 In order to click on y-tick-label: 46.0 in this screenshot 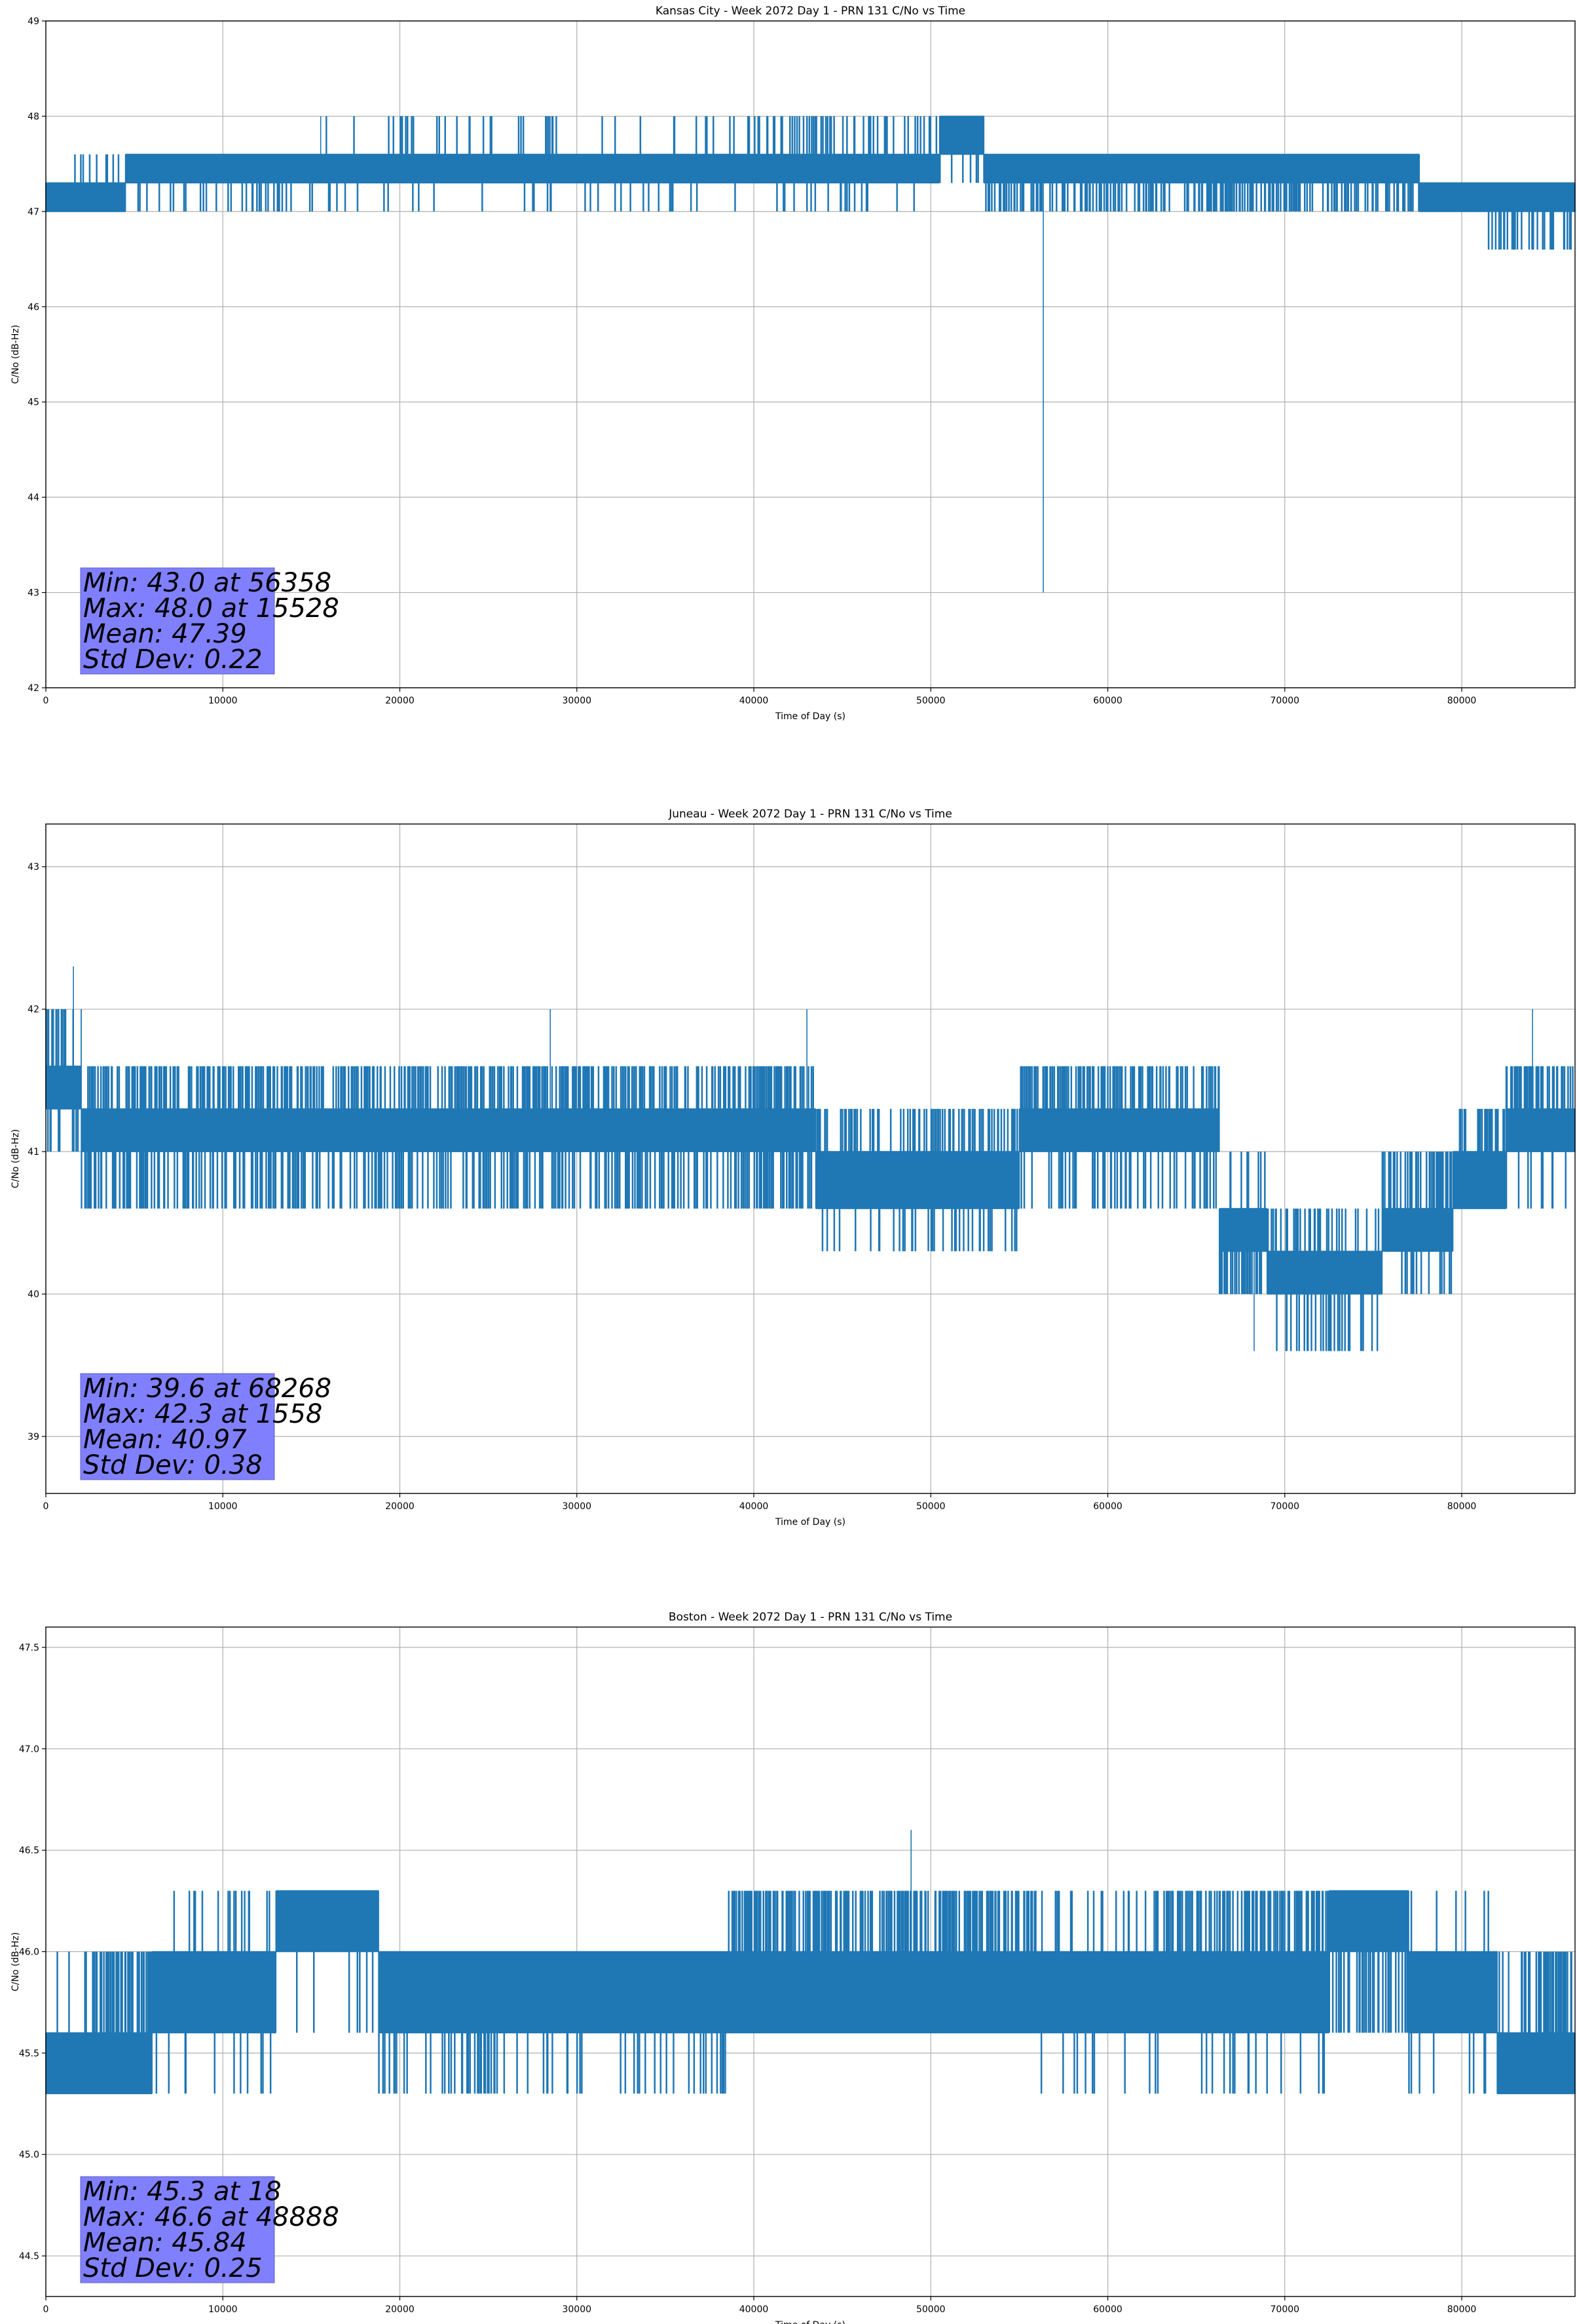, I will do `click(29, 1952)`.